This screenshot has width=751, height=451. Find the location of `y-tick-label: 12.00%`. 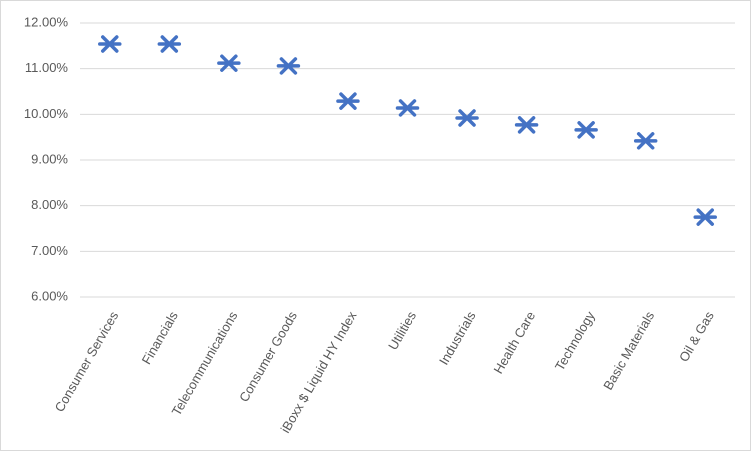

y-tick-label: 12.00% is located at coordinates (46, 21).